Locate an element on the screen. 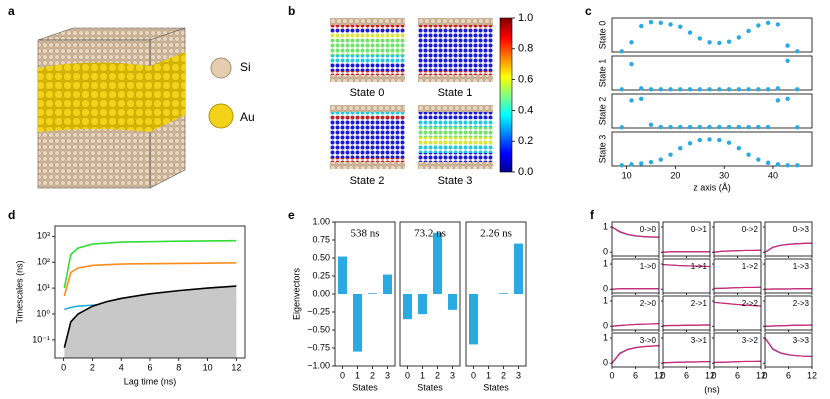 Image resolution: width=830 pixels, height=399 pixels. x-tick-label: 40 is located at coordinates (773, 175).